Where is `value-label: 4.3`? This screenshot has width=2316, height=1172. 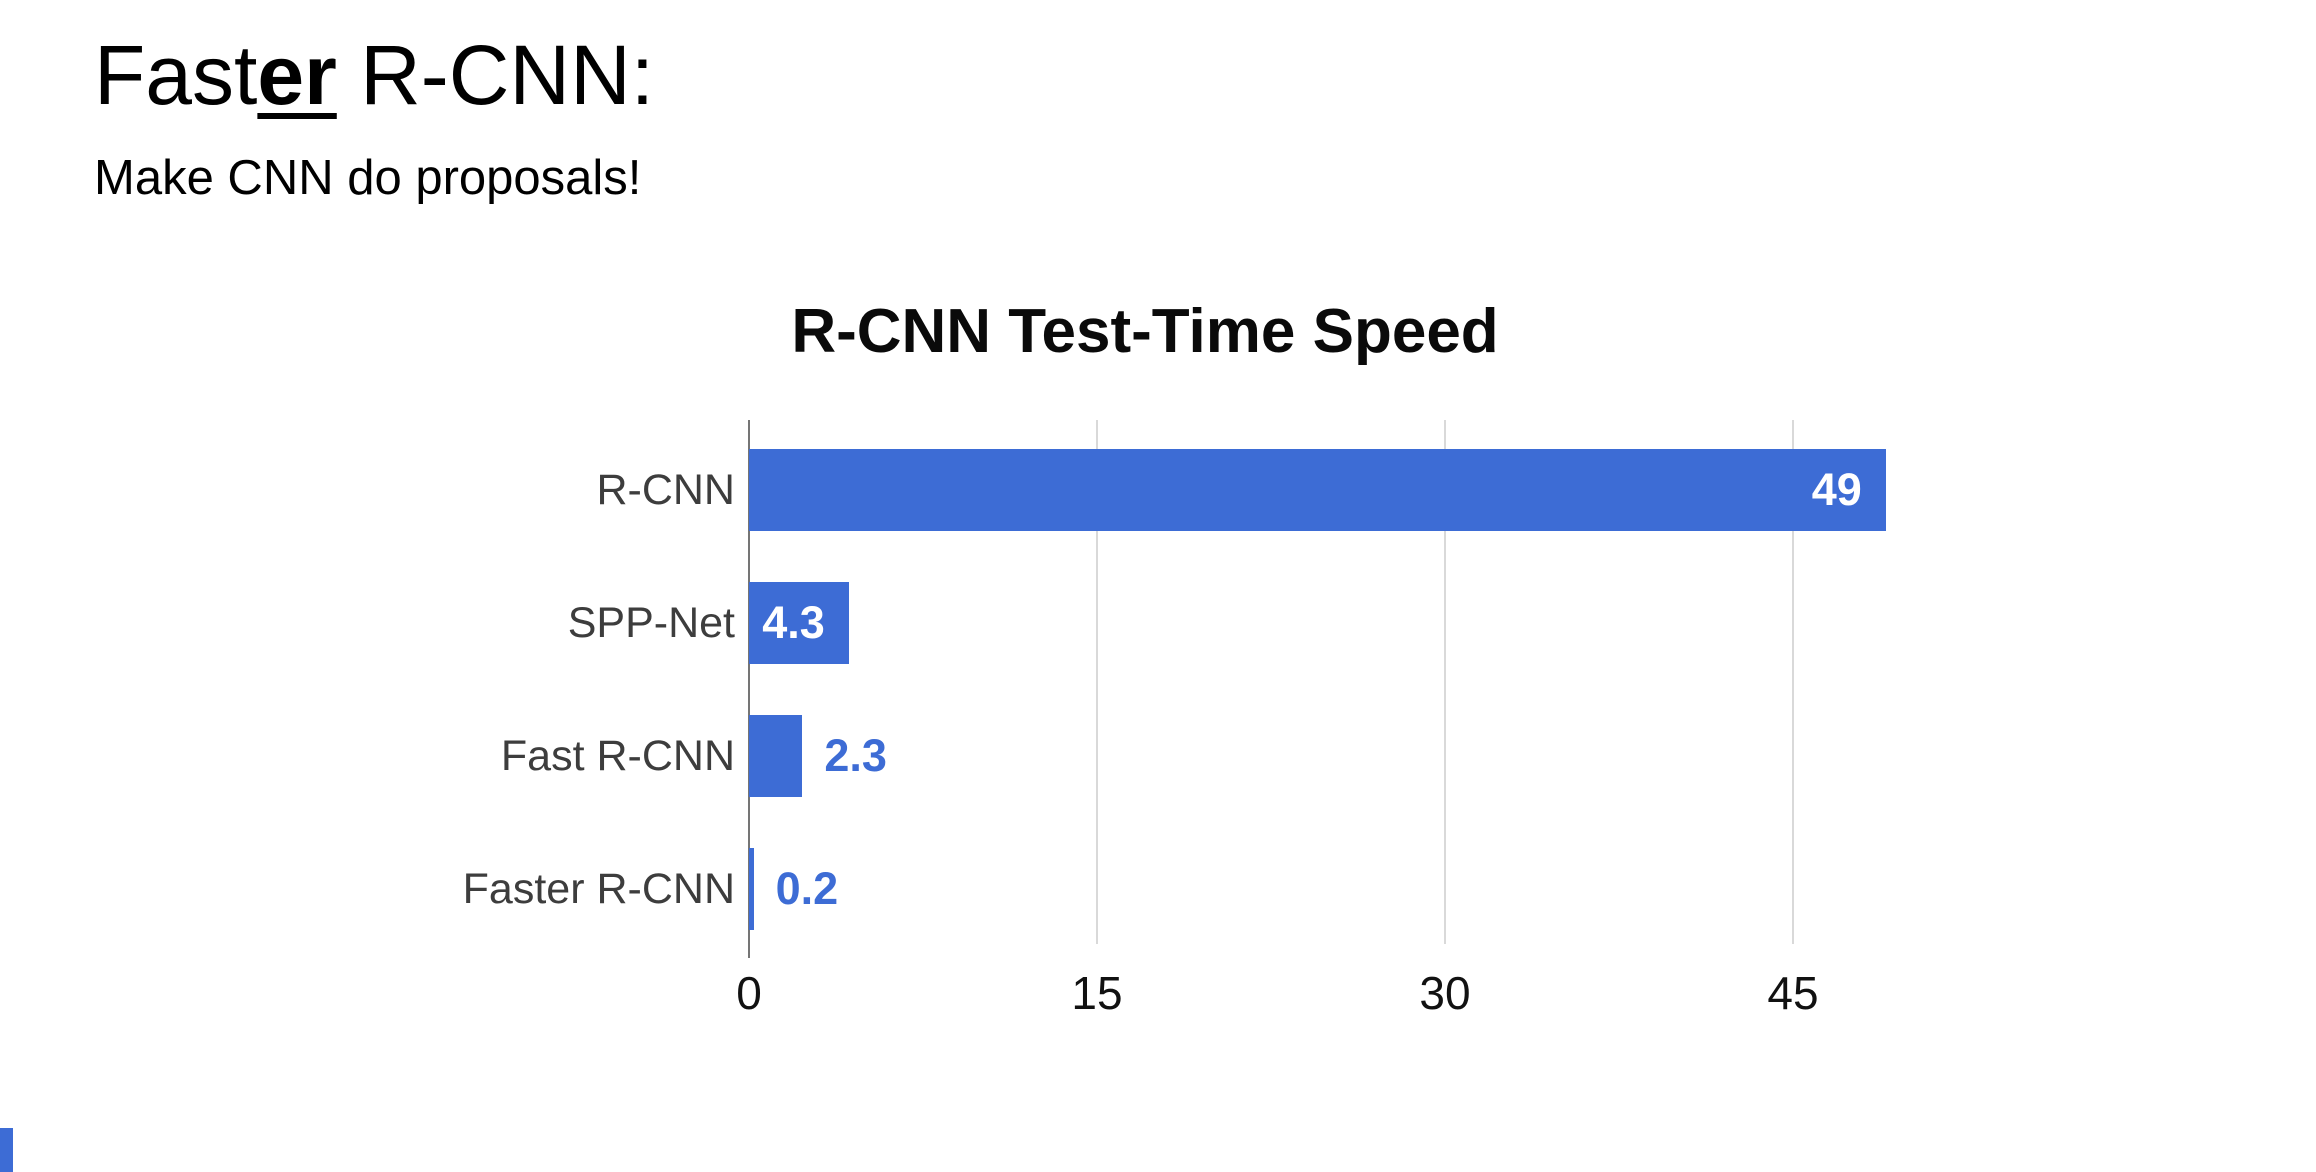
value-label: 4.3 is located at coordinates (793, 622).